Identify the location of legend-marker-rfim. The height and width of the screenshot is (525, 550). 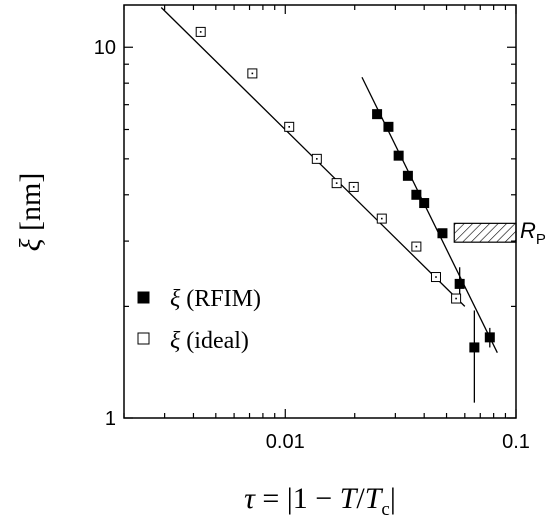
(143, 297).